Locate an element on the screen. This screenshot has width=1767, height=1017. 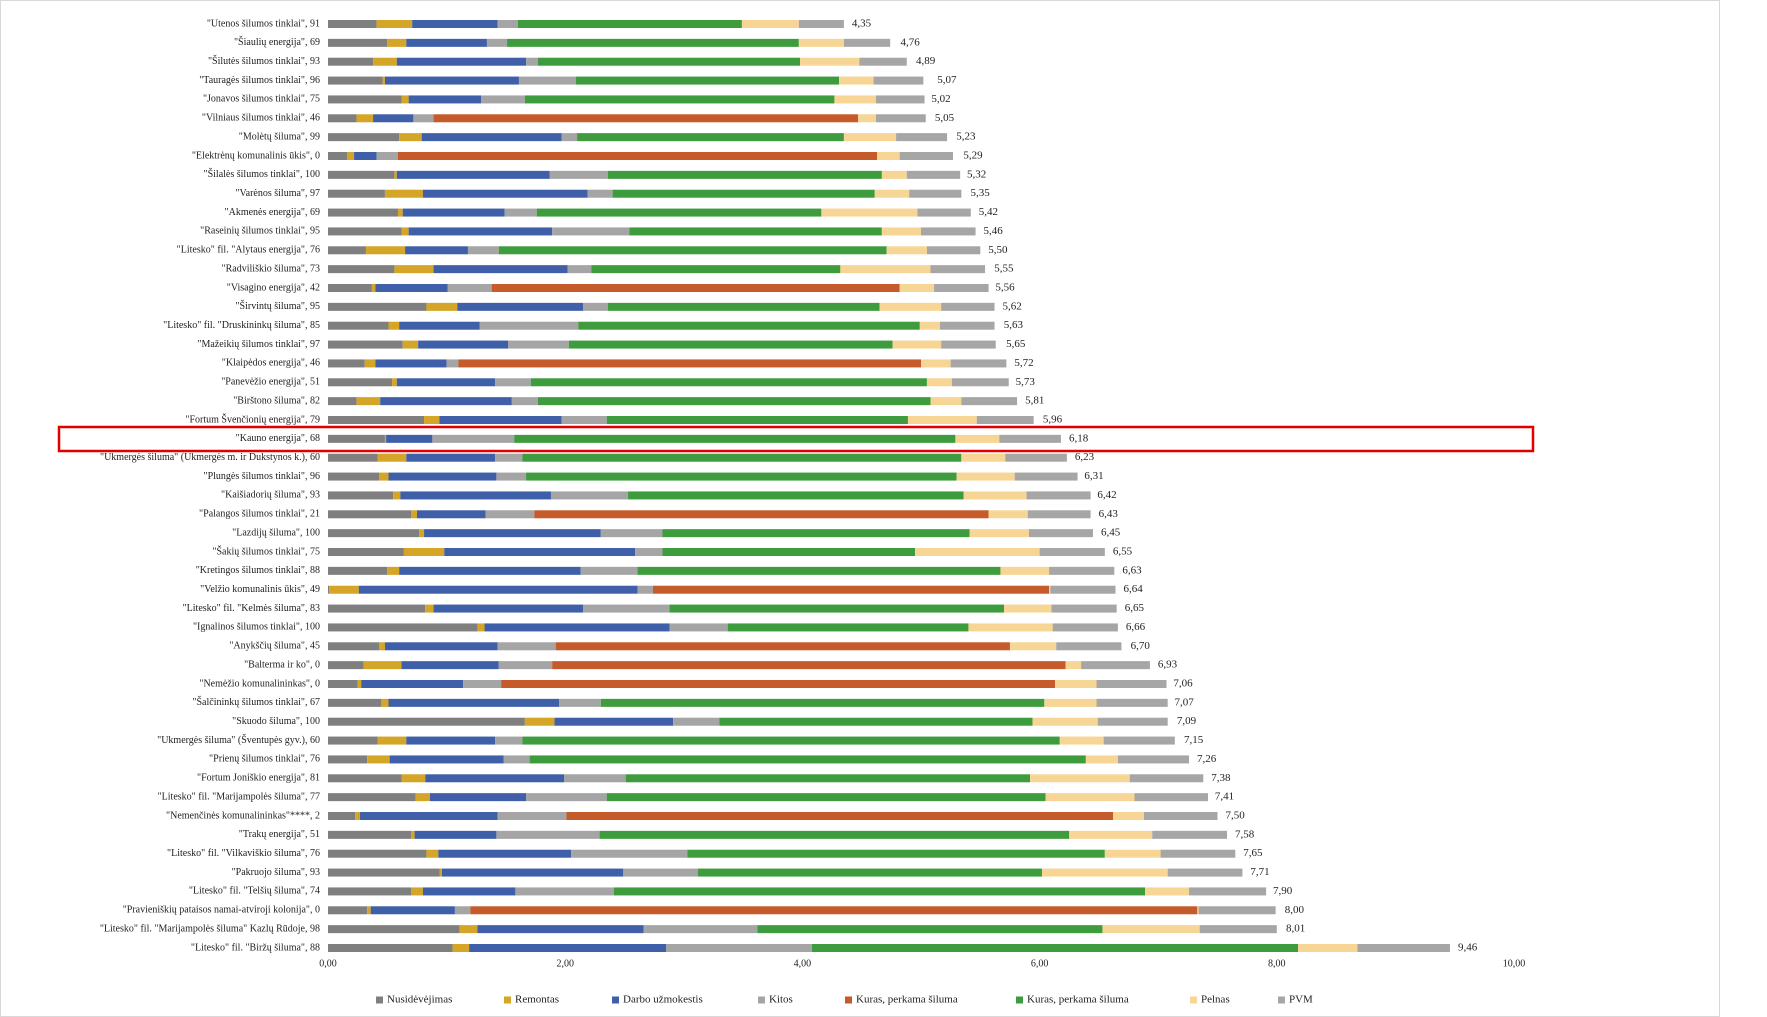
total-label: 4,35 is located at coordinates (862, 24).